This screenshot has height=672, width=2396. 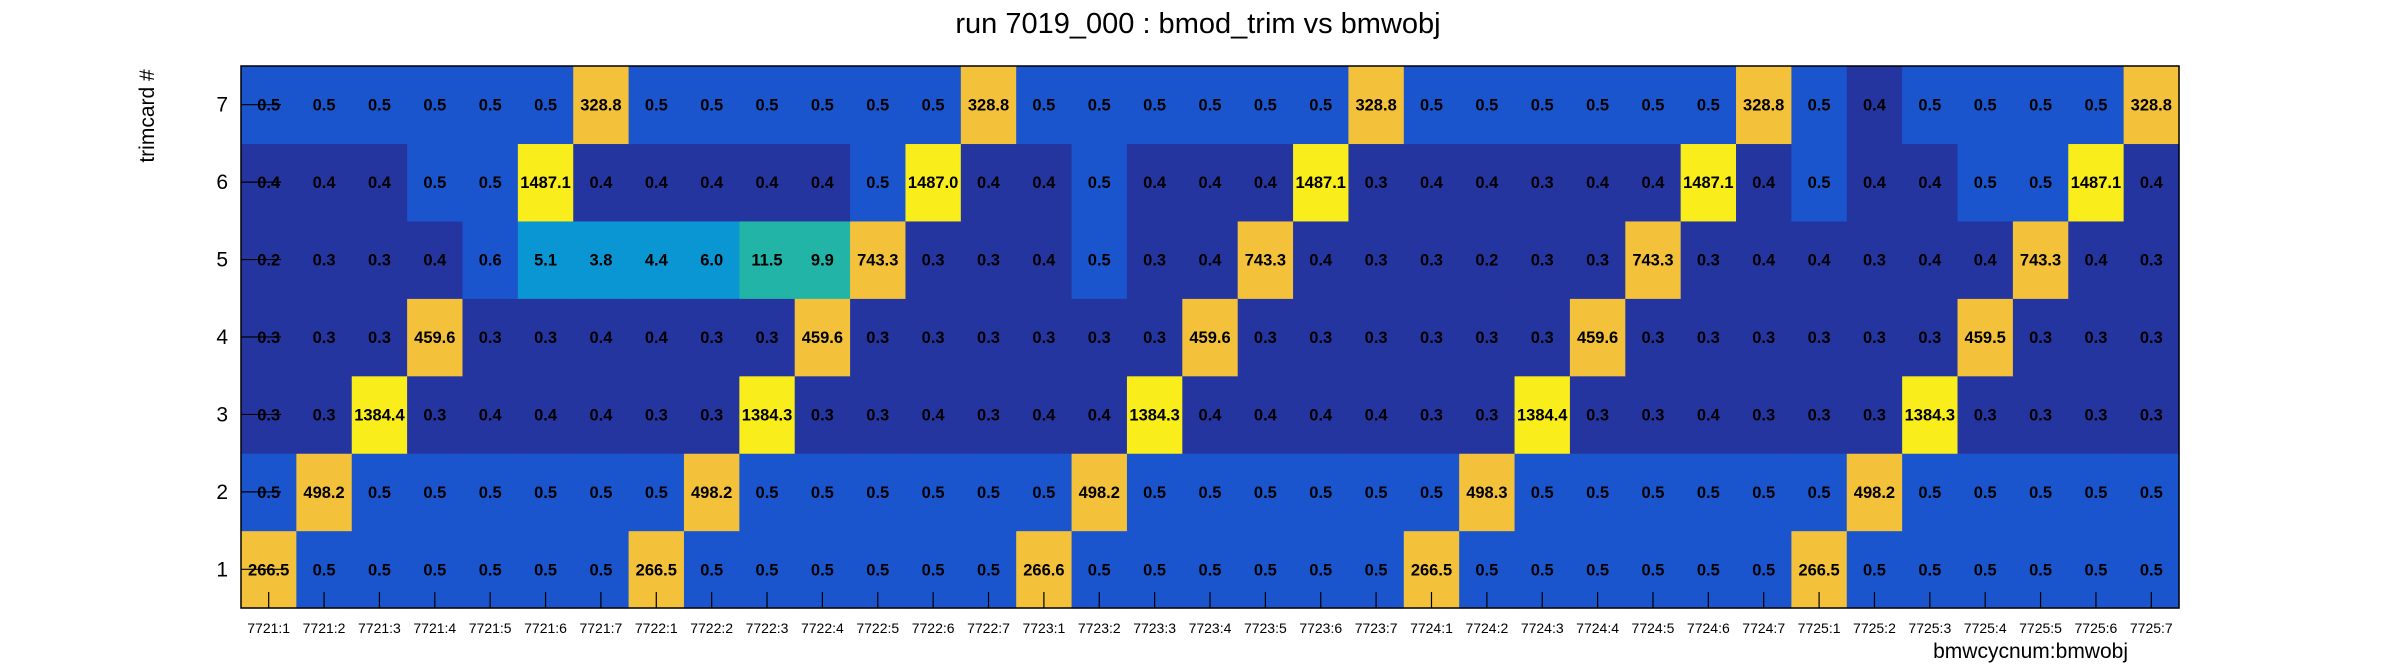 What do you see at coordinates (1597, 338) in the screenshot?
I see `cell-value-label: 459.6` at bounding box center [1597, 338].